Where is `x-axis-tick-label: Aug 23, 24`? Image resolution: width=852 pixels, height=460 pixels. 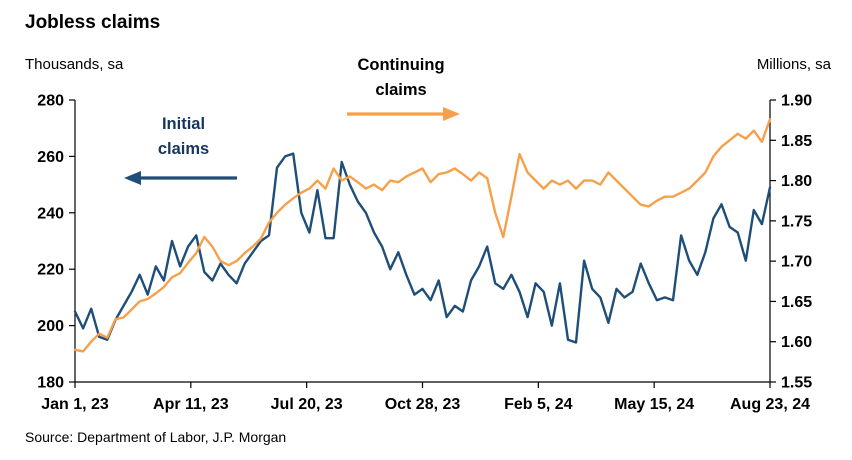
x-axis-tick-label: Aug 23, 24 is located at coordinates (770, 404).